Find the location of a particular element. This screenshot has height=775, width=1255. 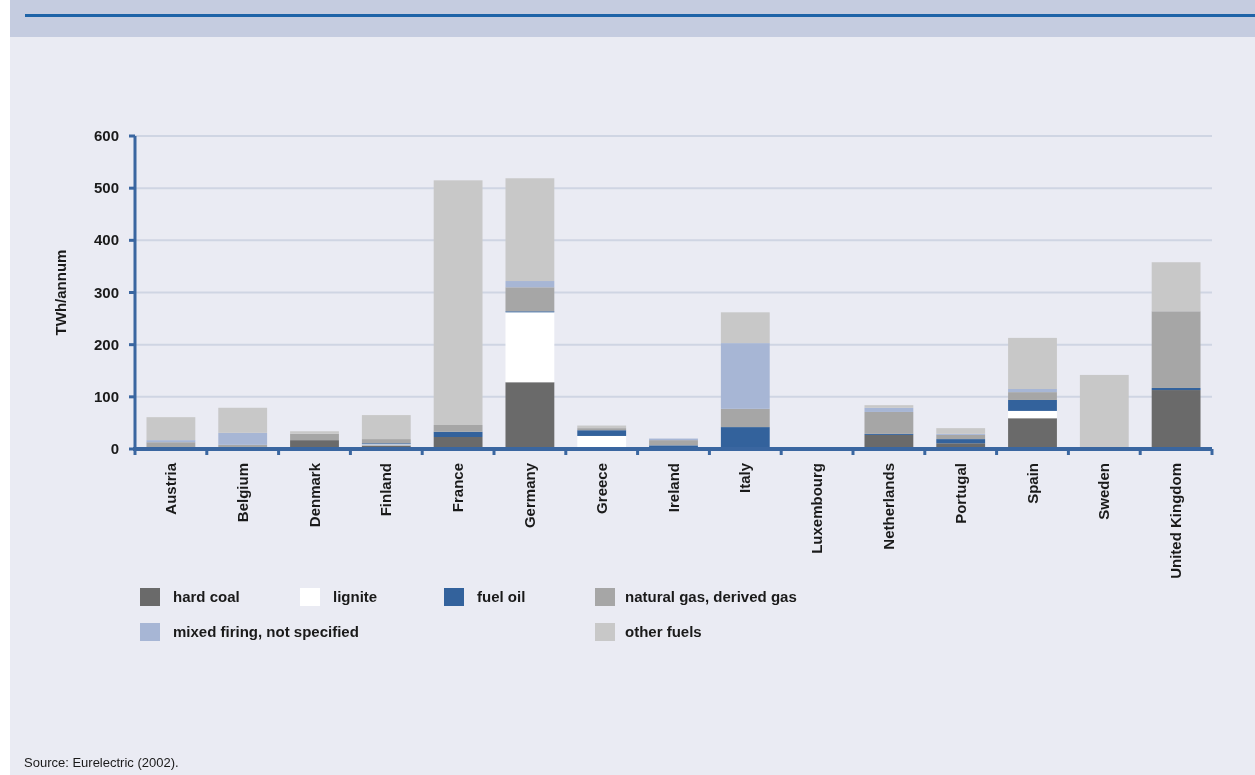

x-tick-label: Denmark is located at coordinates (314, 495).